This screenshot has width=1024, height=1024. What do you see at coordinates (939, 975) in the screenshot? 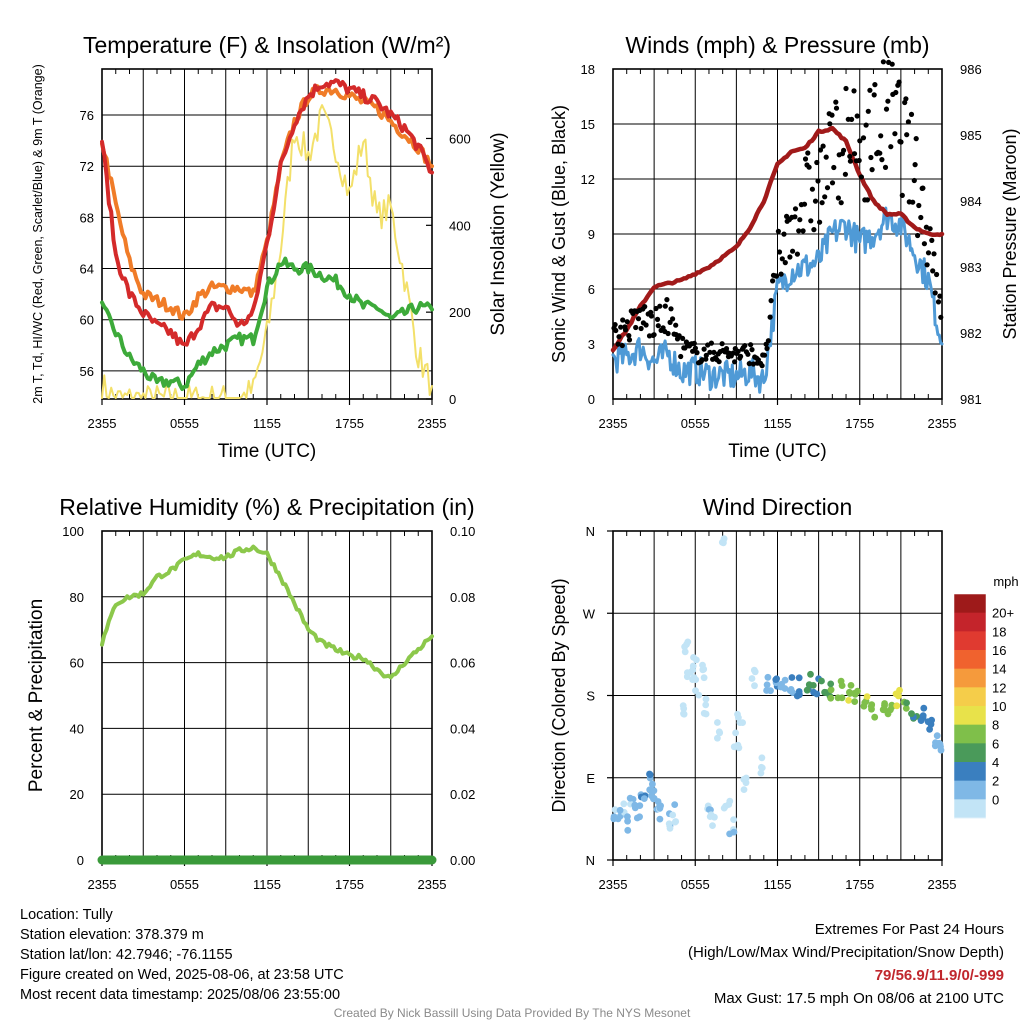
I see `extremes-values: 79/56.9/11.9/0/-999` at bounding box center [939, 975].